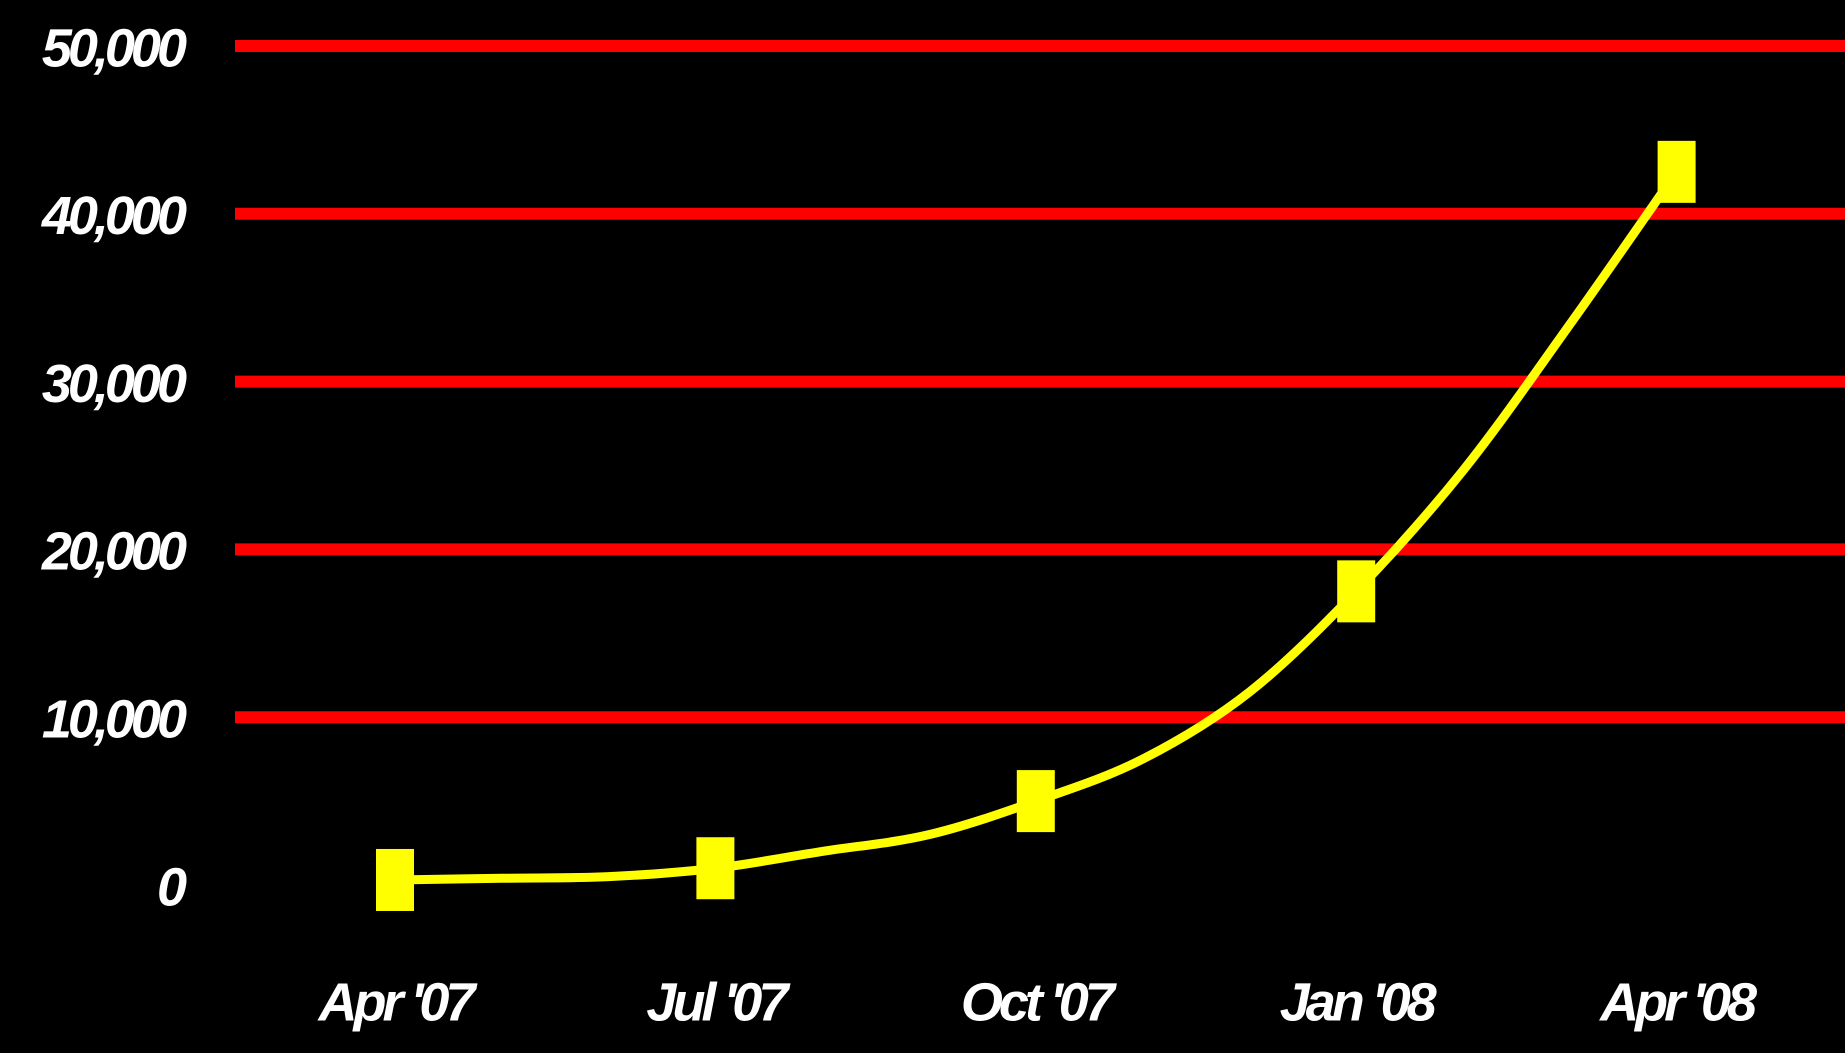  I want to click on y-tick-label: 20,000, so click(114, 552).